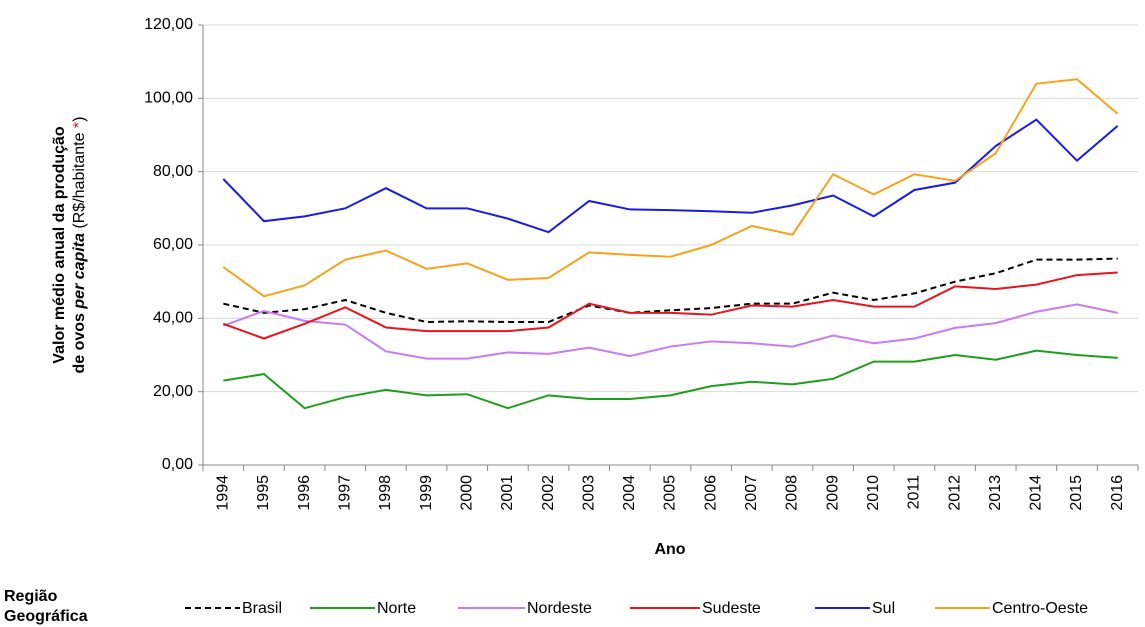 The image size is (1145, 627). What do you see at coordinates (177, 464) in the screenshot?
I see `y-tick-label: 0,00` at bounding box center [177, 464].